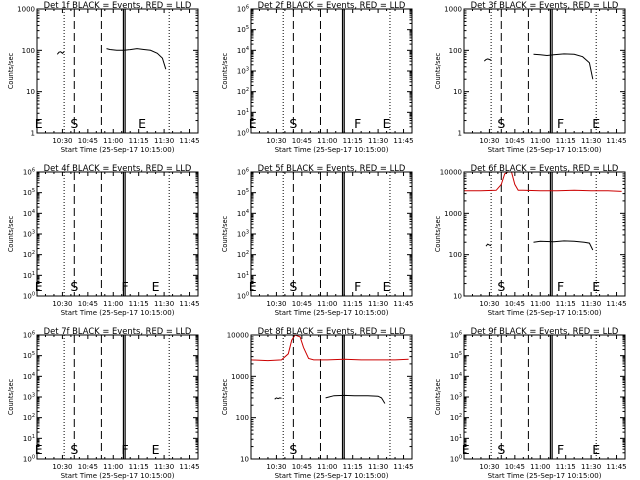  Describe the element at coordinates (545, 5) in the screenshot. I see `panel-title: Det 3f BLACK = Events, RED = LLD` at that location.